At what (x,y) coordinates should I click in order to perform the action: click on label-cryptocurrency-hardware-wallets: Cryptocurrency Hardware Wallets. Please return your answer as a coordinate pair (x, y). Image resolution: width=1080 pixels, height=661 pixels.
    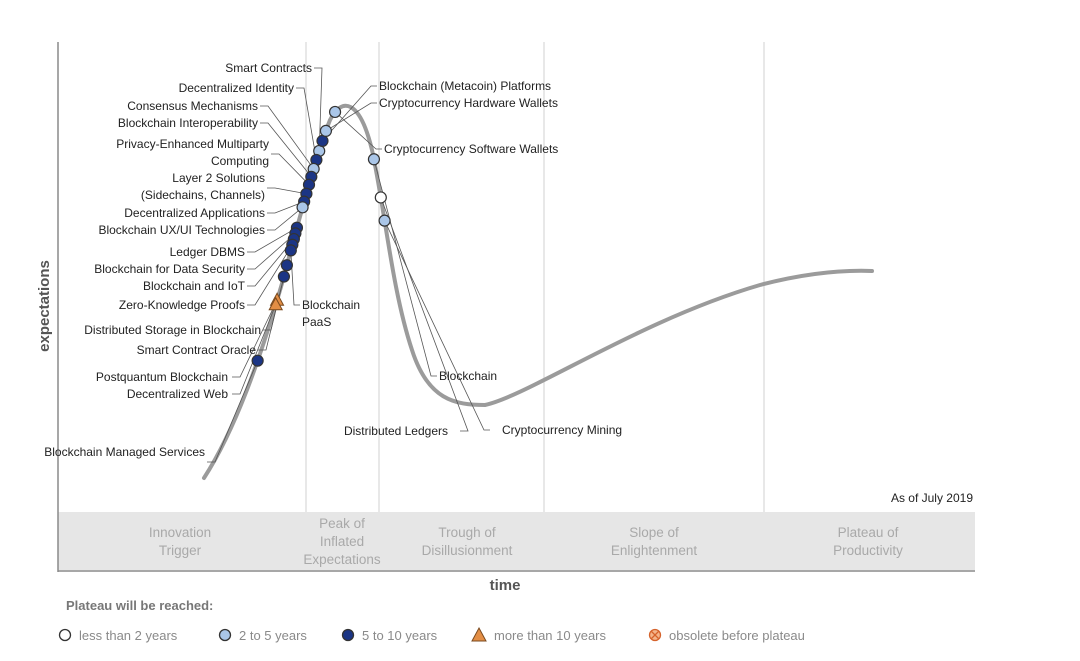
    Looking at the image, I should click on (468, 103).